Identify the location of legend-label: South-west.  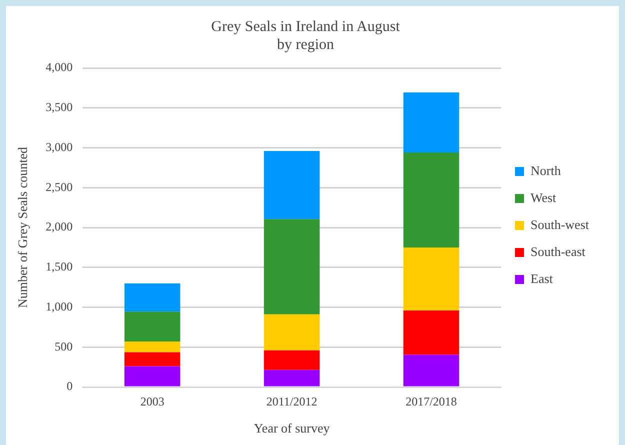
(560, 224).